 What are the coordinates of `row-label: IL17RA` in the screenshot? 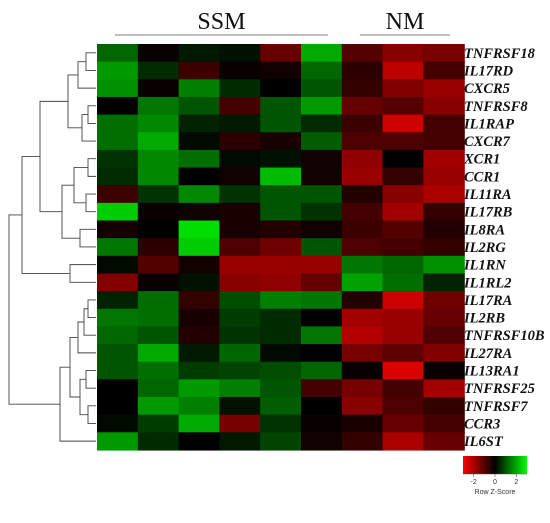 It's located at (488, 301).